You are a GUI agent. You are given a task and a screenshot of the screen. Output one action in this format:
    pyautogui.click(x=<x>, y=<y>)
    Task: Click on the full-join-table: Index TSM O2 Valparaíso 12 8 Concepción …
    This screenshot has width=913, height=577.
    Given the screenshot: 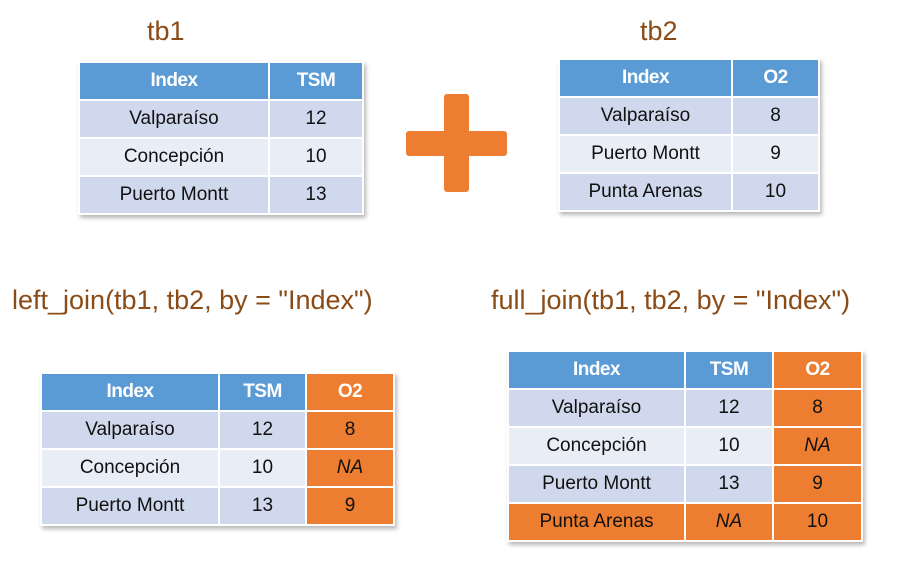 What is the action you would take?
    pyautogui.click(x=685, y=446)
    